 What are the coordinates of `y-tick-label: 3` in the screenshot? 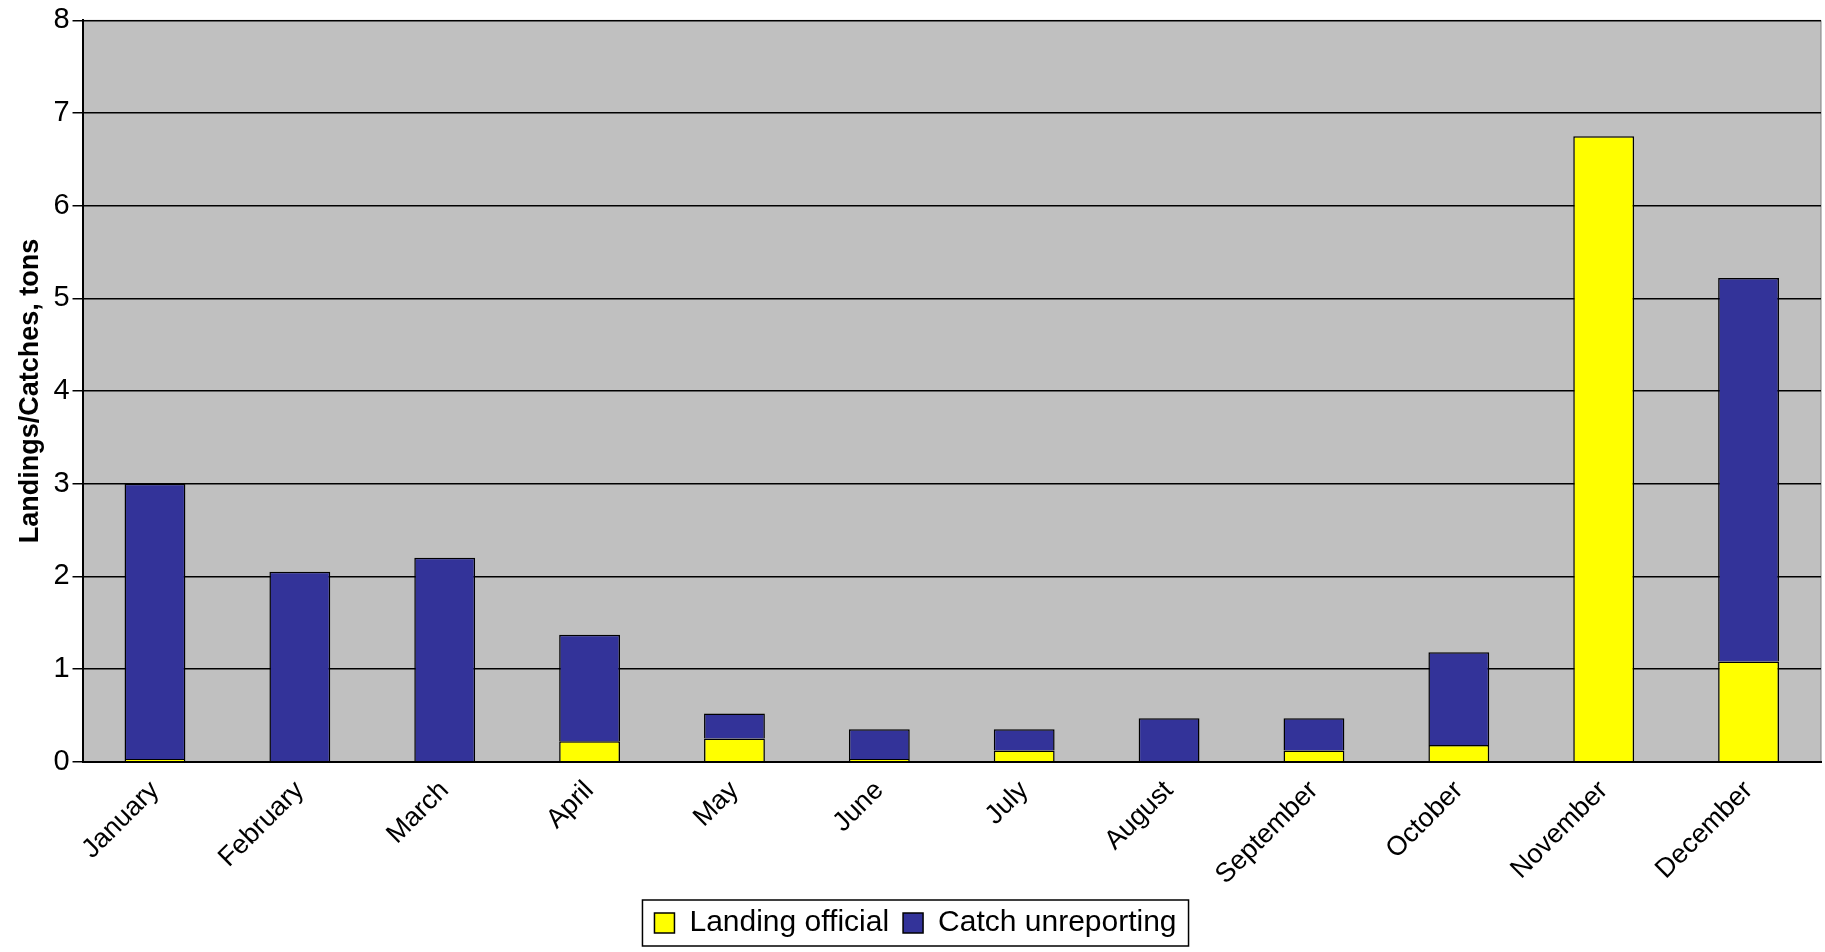 It's located at (61, 481).